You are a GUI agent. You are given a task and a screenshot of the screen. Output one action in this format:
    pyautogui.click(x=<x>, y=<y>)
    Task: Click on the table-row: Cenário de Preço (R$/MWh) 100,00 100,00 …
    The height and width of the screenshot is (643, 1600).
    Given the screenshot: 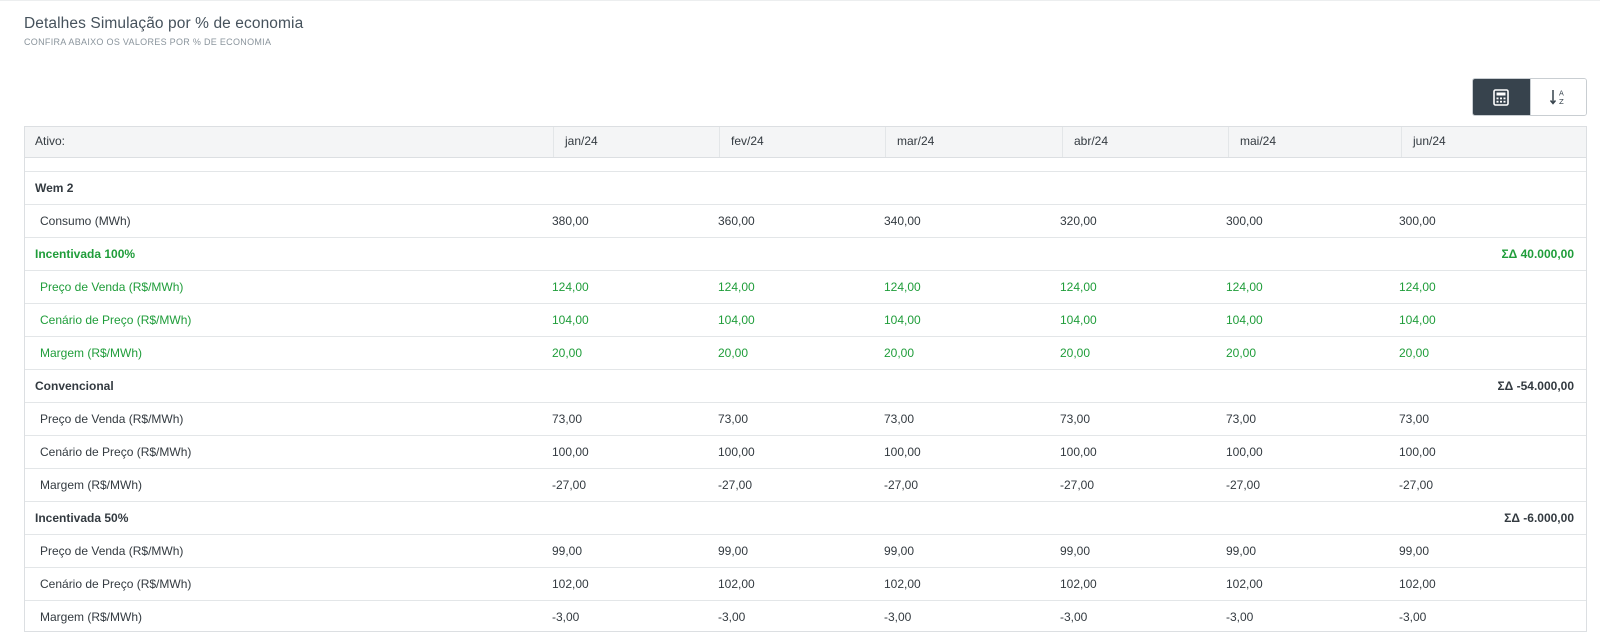 What is the action you would take?
    pyautogui.click(x=805, y=452)
    